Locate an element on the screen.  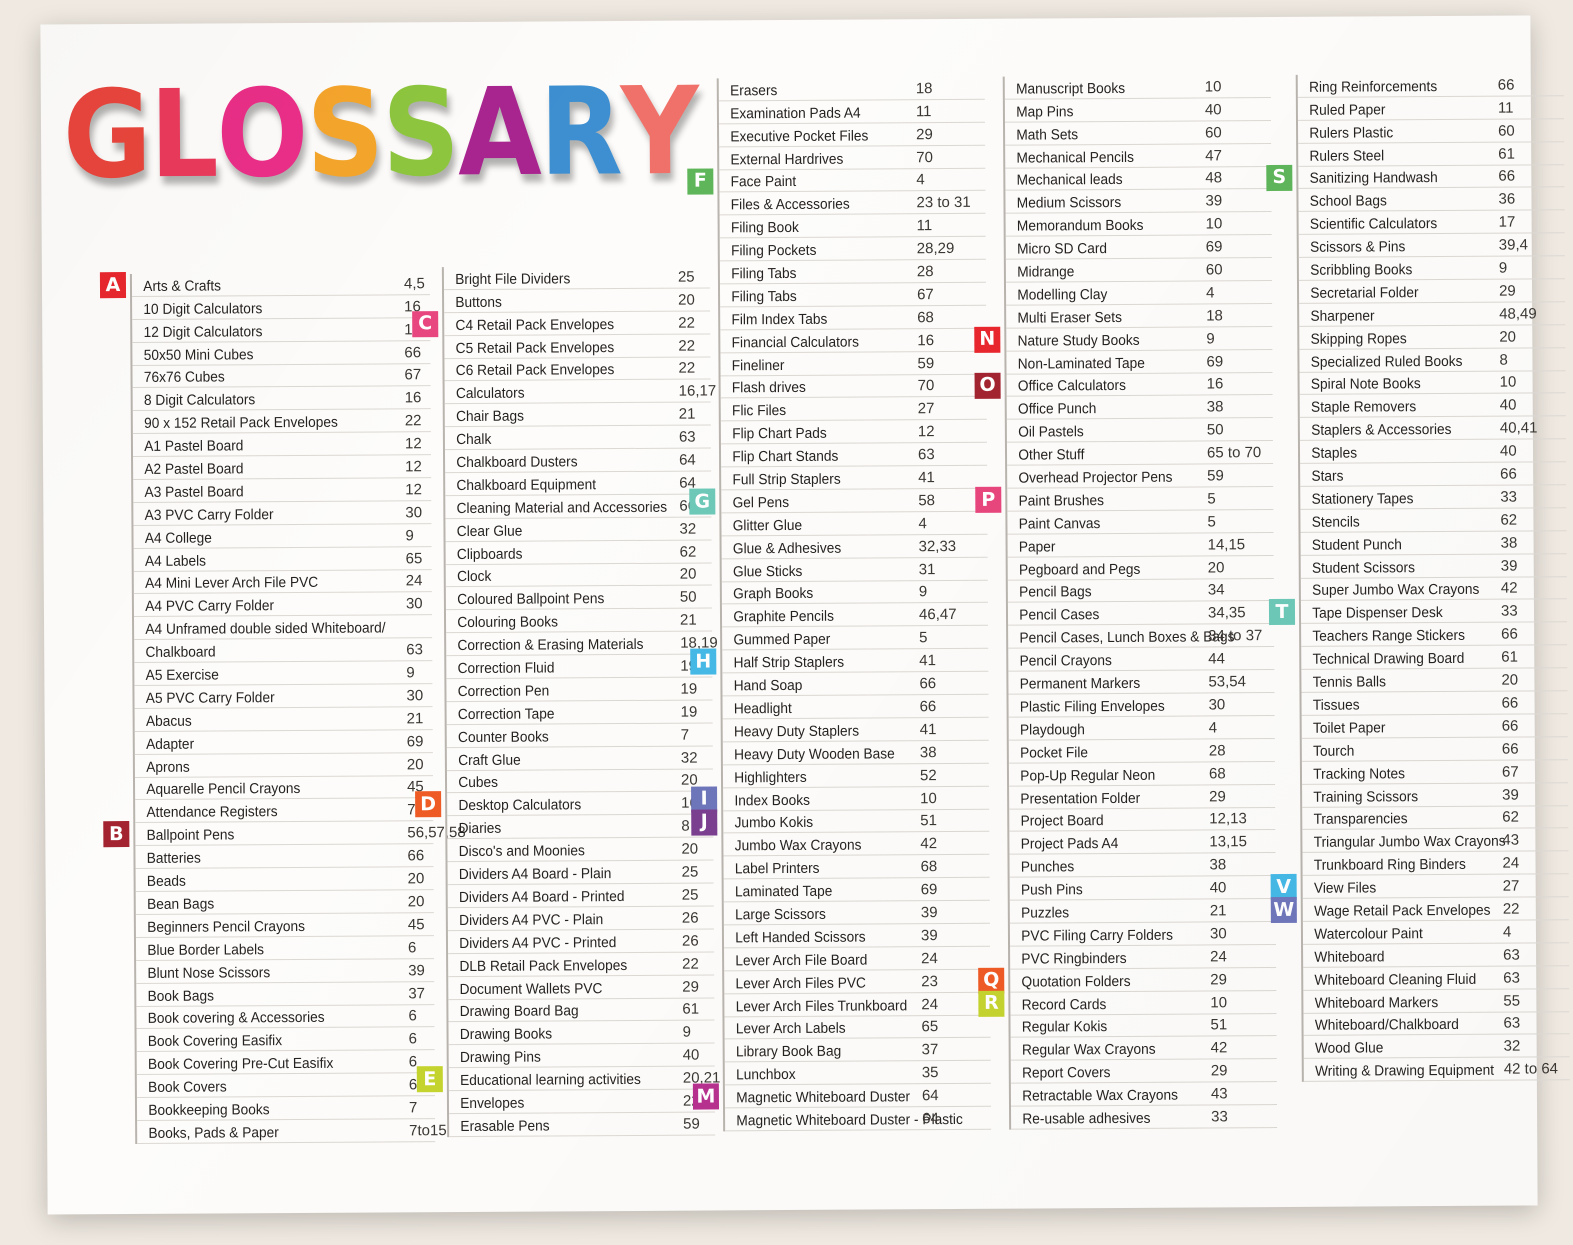
glossary-entry: Rulers Plastic 60 is located at coordinates (1431, 131).